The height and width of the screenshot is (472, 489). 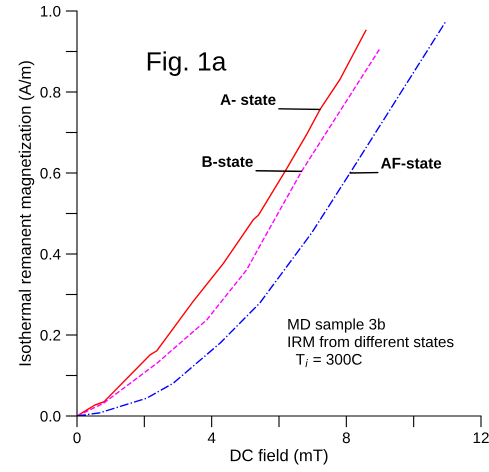 What do you see at coordinates (50, 92) in the screenshot?
I see `y-tick-label: 0.8` at bounding box center [50, 92].